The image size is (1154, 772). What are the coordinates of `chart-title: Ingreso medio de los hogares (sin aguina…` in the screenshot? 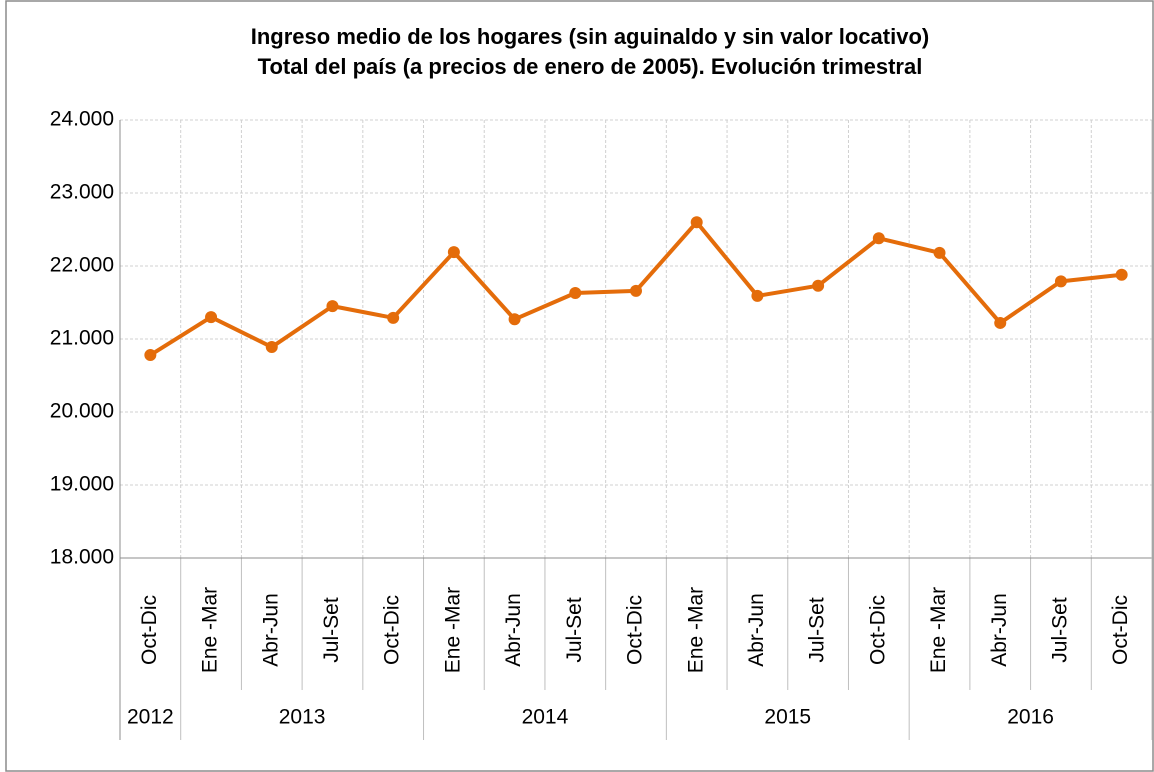 It's located at (590, 36).